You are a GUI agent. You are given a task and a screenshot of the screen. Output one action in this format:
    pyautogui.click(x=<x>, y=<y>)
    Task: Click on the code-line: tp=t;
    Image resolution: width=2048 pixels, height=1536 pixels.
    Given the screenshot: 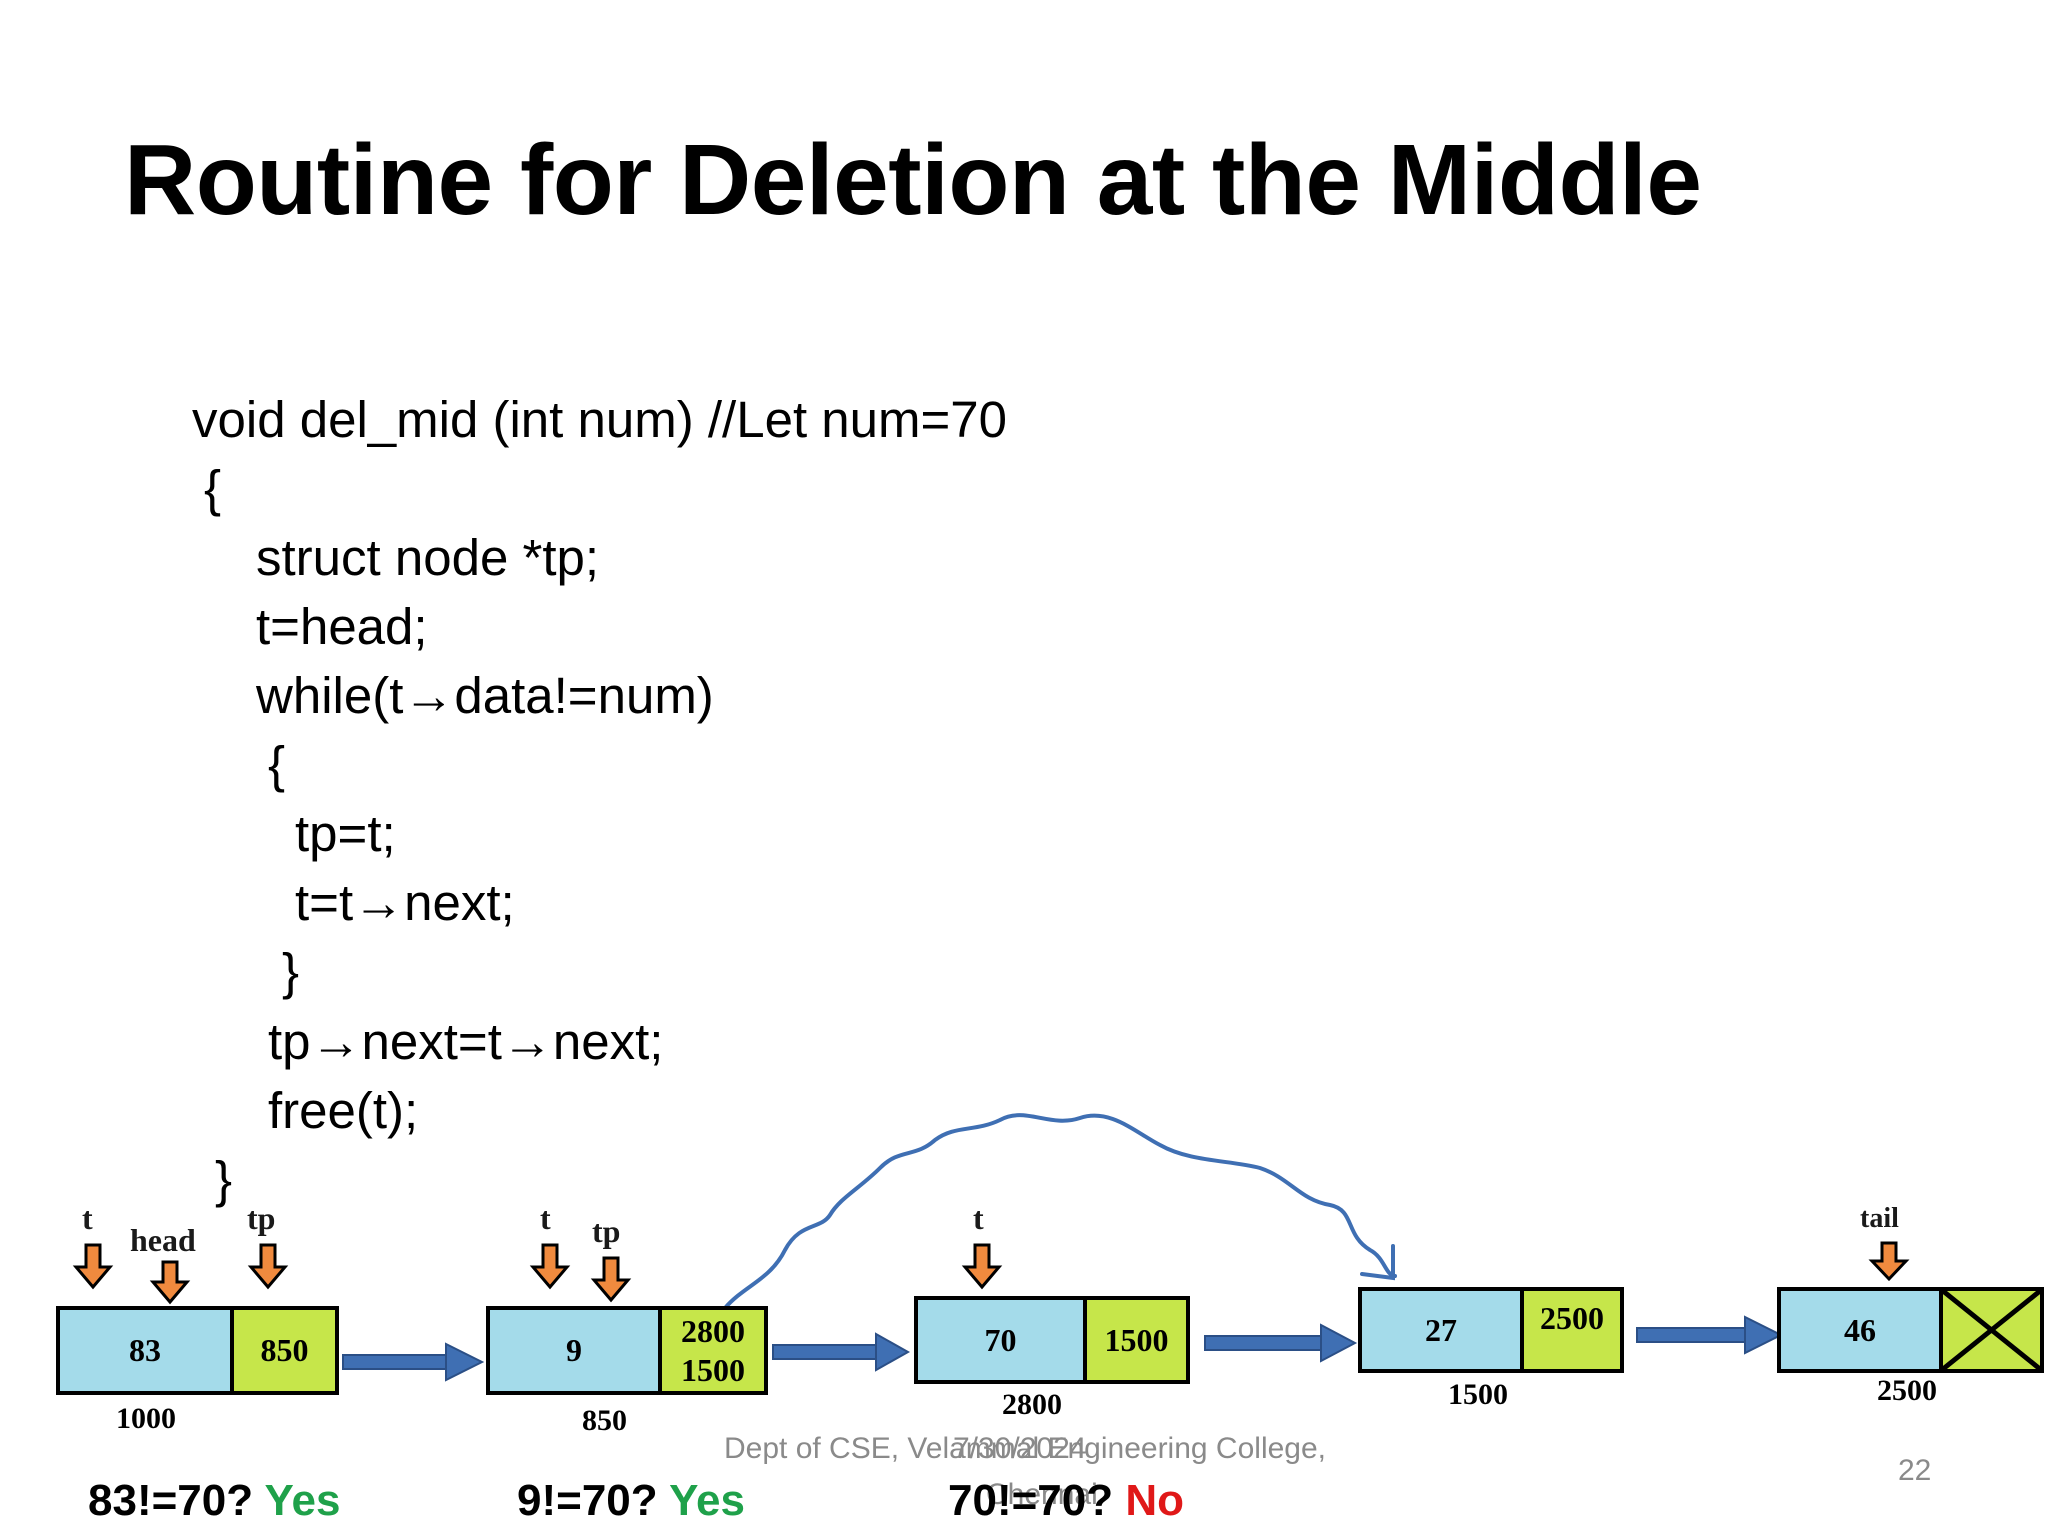 What is the action you would take?
    pyautogui.click(x=345, y=833)
    